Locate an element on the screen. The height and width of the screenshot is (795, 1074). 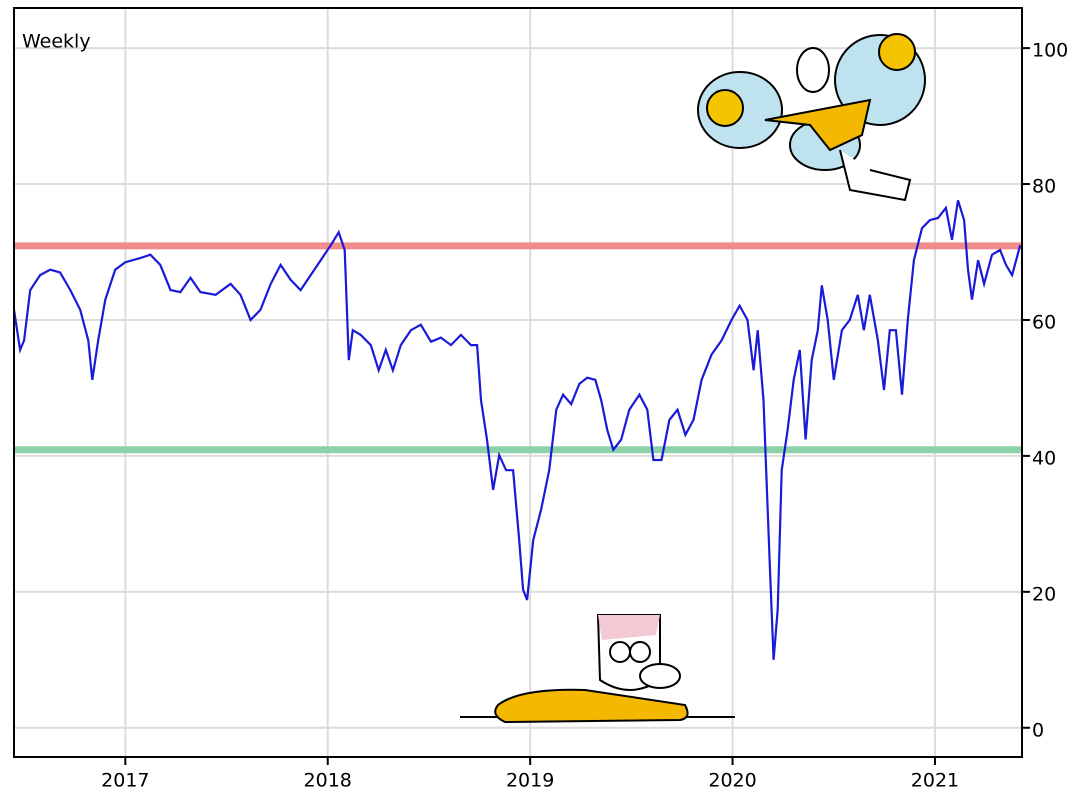
x-tick-label: 2017 is located at coordinates (125, 781).